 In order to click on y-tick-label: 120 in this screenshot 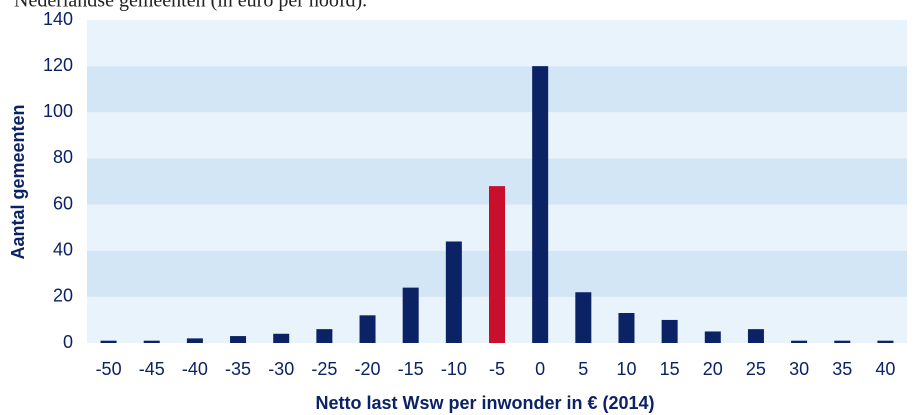, I will do `click(58, 65)`.